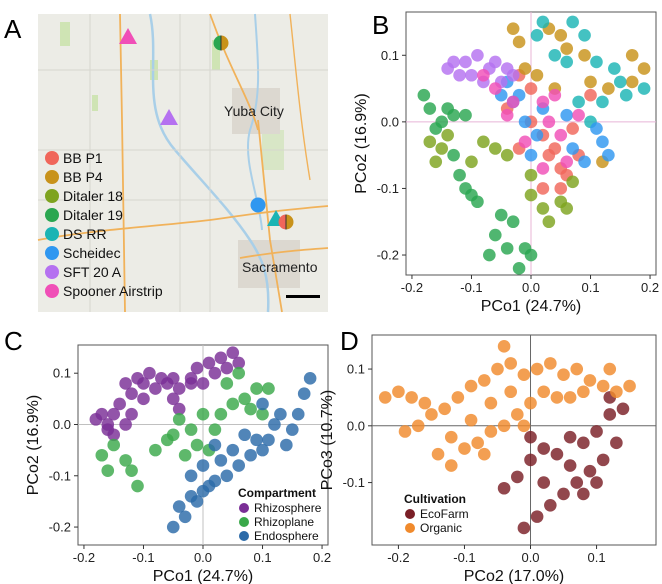 The image size is (662, 584). What do you see at coordinates (258, 205) in the screenshot?
I see `site-marker-circle` at bounding box center [258, 205].